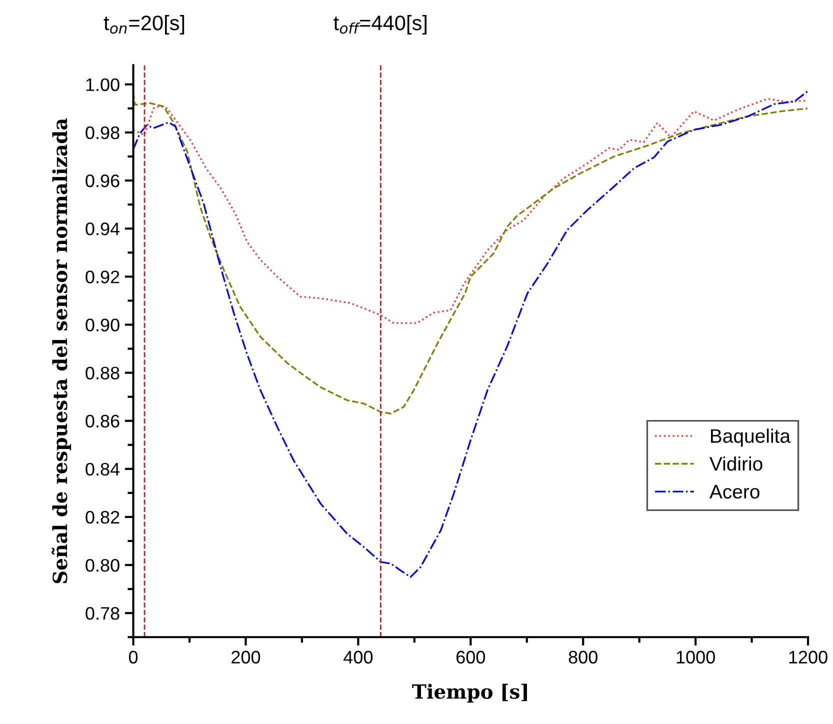 The height and width of the screenshot is (724, 833). Describe the element at coordinates (62, 351) in the screenshot. I see `y-axis-title: Señal de respuesta del sensor normalizada` at that location.